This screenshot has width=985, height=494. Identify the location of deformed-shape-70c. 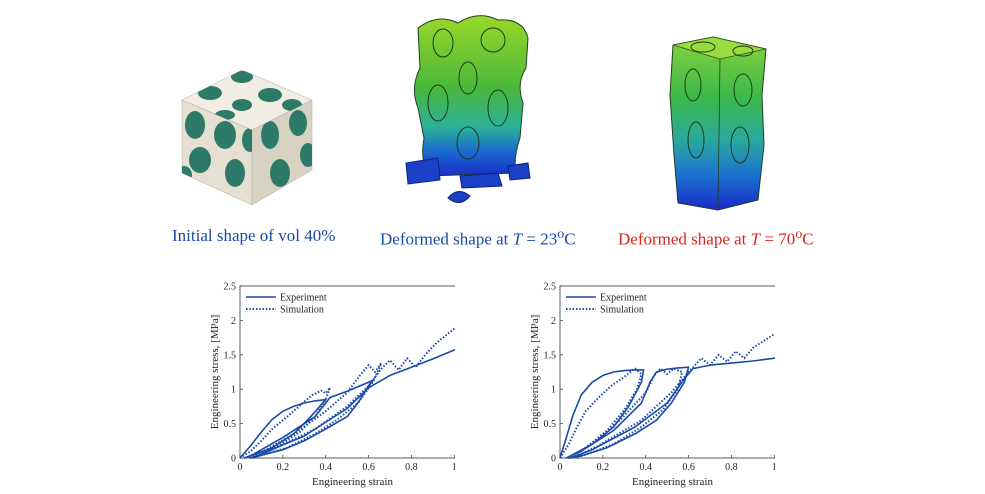
(718, 123).